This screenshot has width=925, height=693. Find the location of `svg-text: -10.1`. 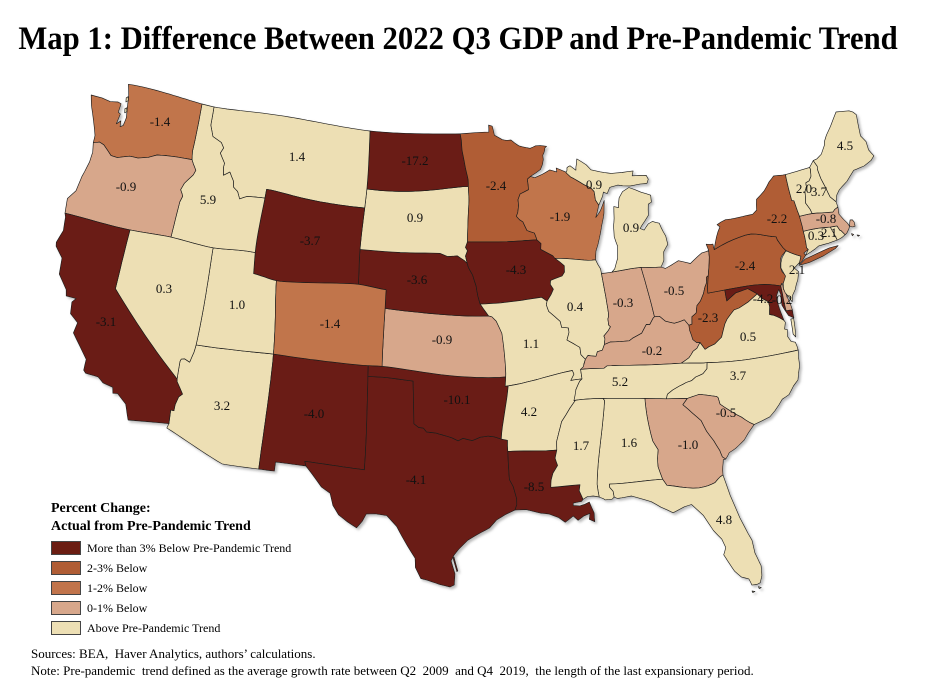

svg-text: -10.1 is located at coordinates (456, 399).